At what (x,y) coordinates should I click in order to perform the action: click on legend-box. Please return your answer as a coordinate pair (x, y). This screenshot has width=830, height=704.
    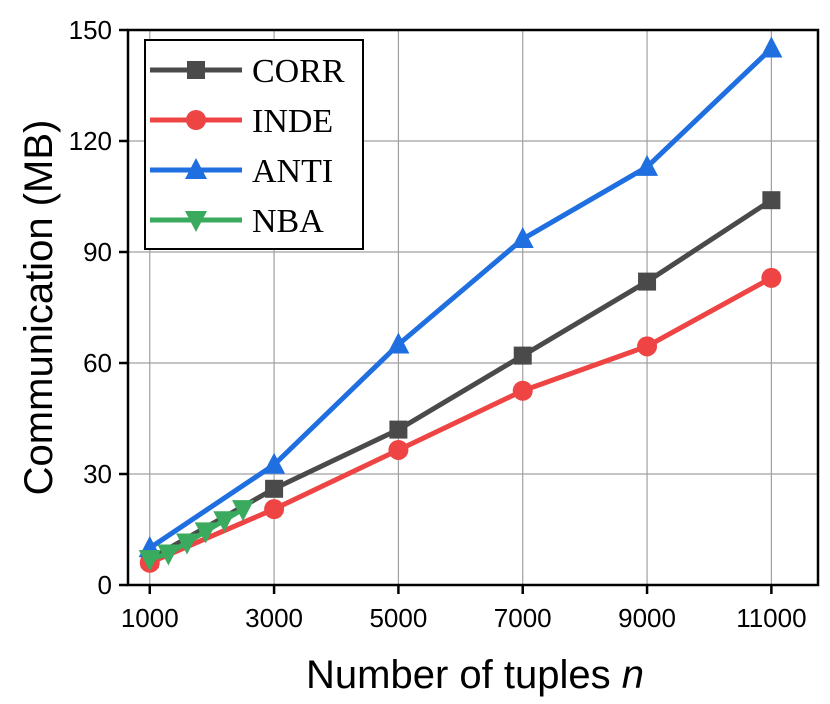
    Looking at the image, I should click on (254, 144).